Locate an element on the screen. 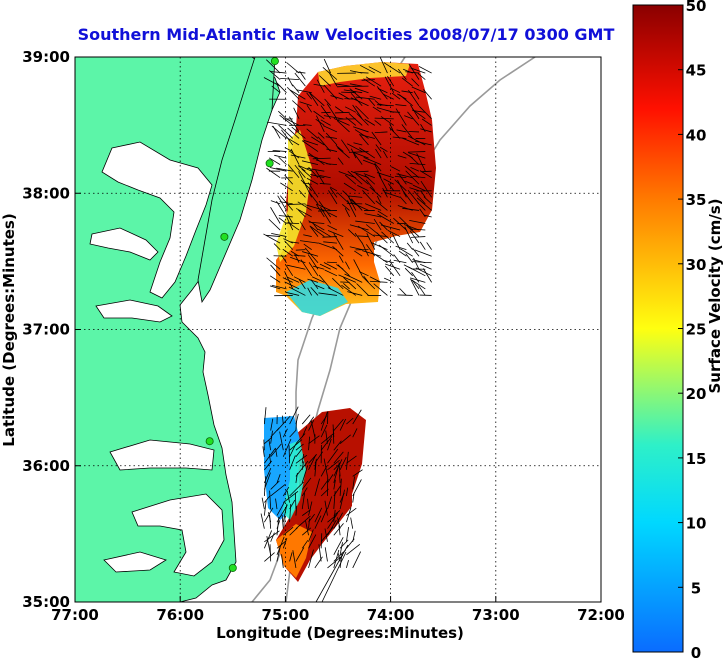 The height and width of the screenshot is (659, 724). x-tick-label: 76:00 is located at coordinates (180, 615).